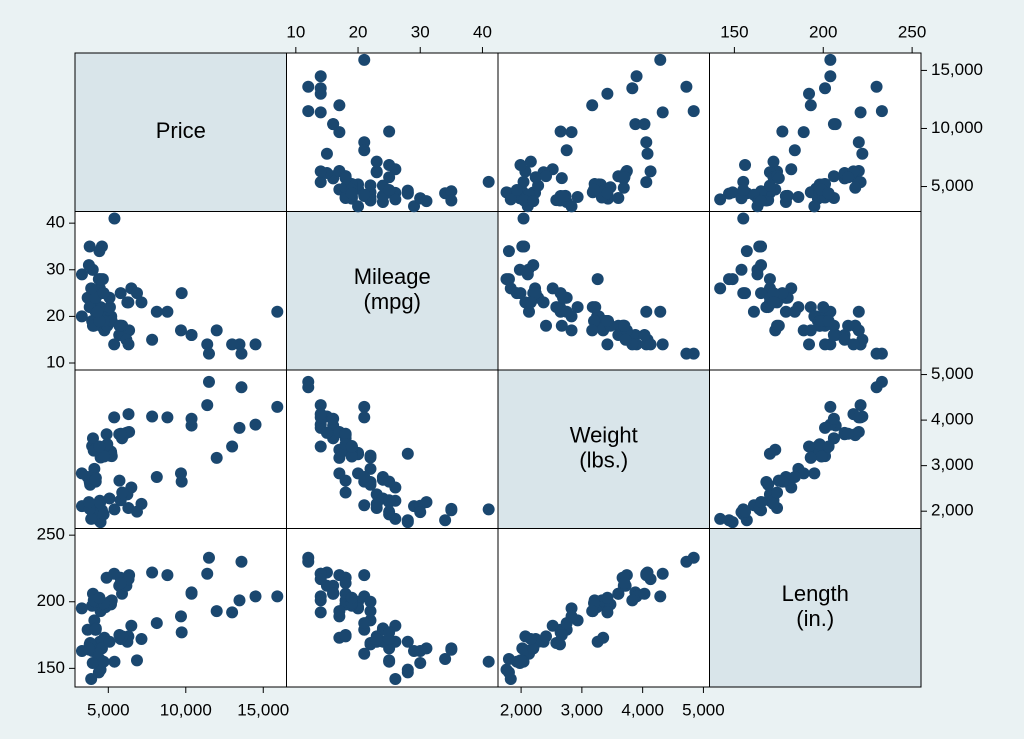 The height and width of the screenshot is (739, 1024). What do you see at coordinates (952, 373) in the screenshot?
I see `y-tick-label: 5,000` at bounding box center [952, 373].